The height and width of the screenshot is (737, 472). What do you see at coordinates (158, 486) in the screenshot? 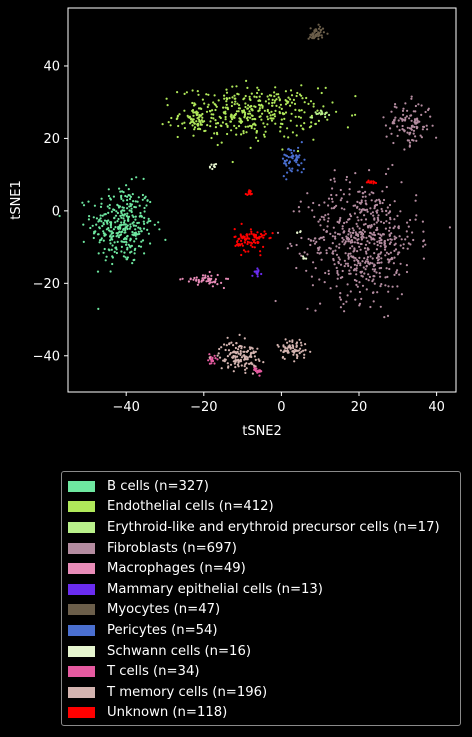
I see `legend-label: B cells (n=327)` at bounding box center [158, 486].